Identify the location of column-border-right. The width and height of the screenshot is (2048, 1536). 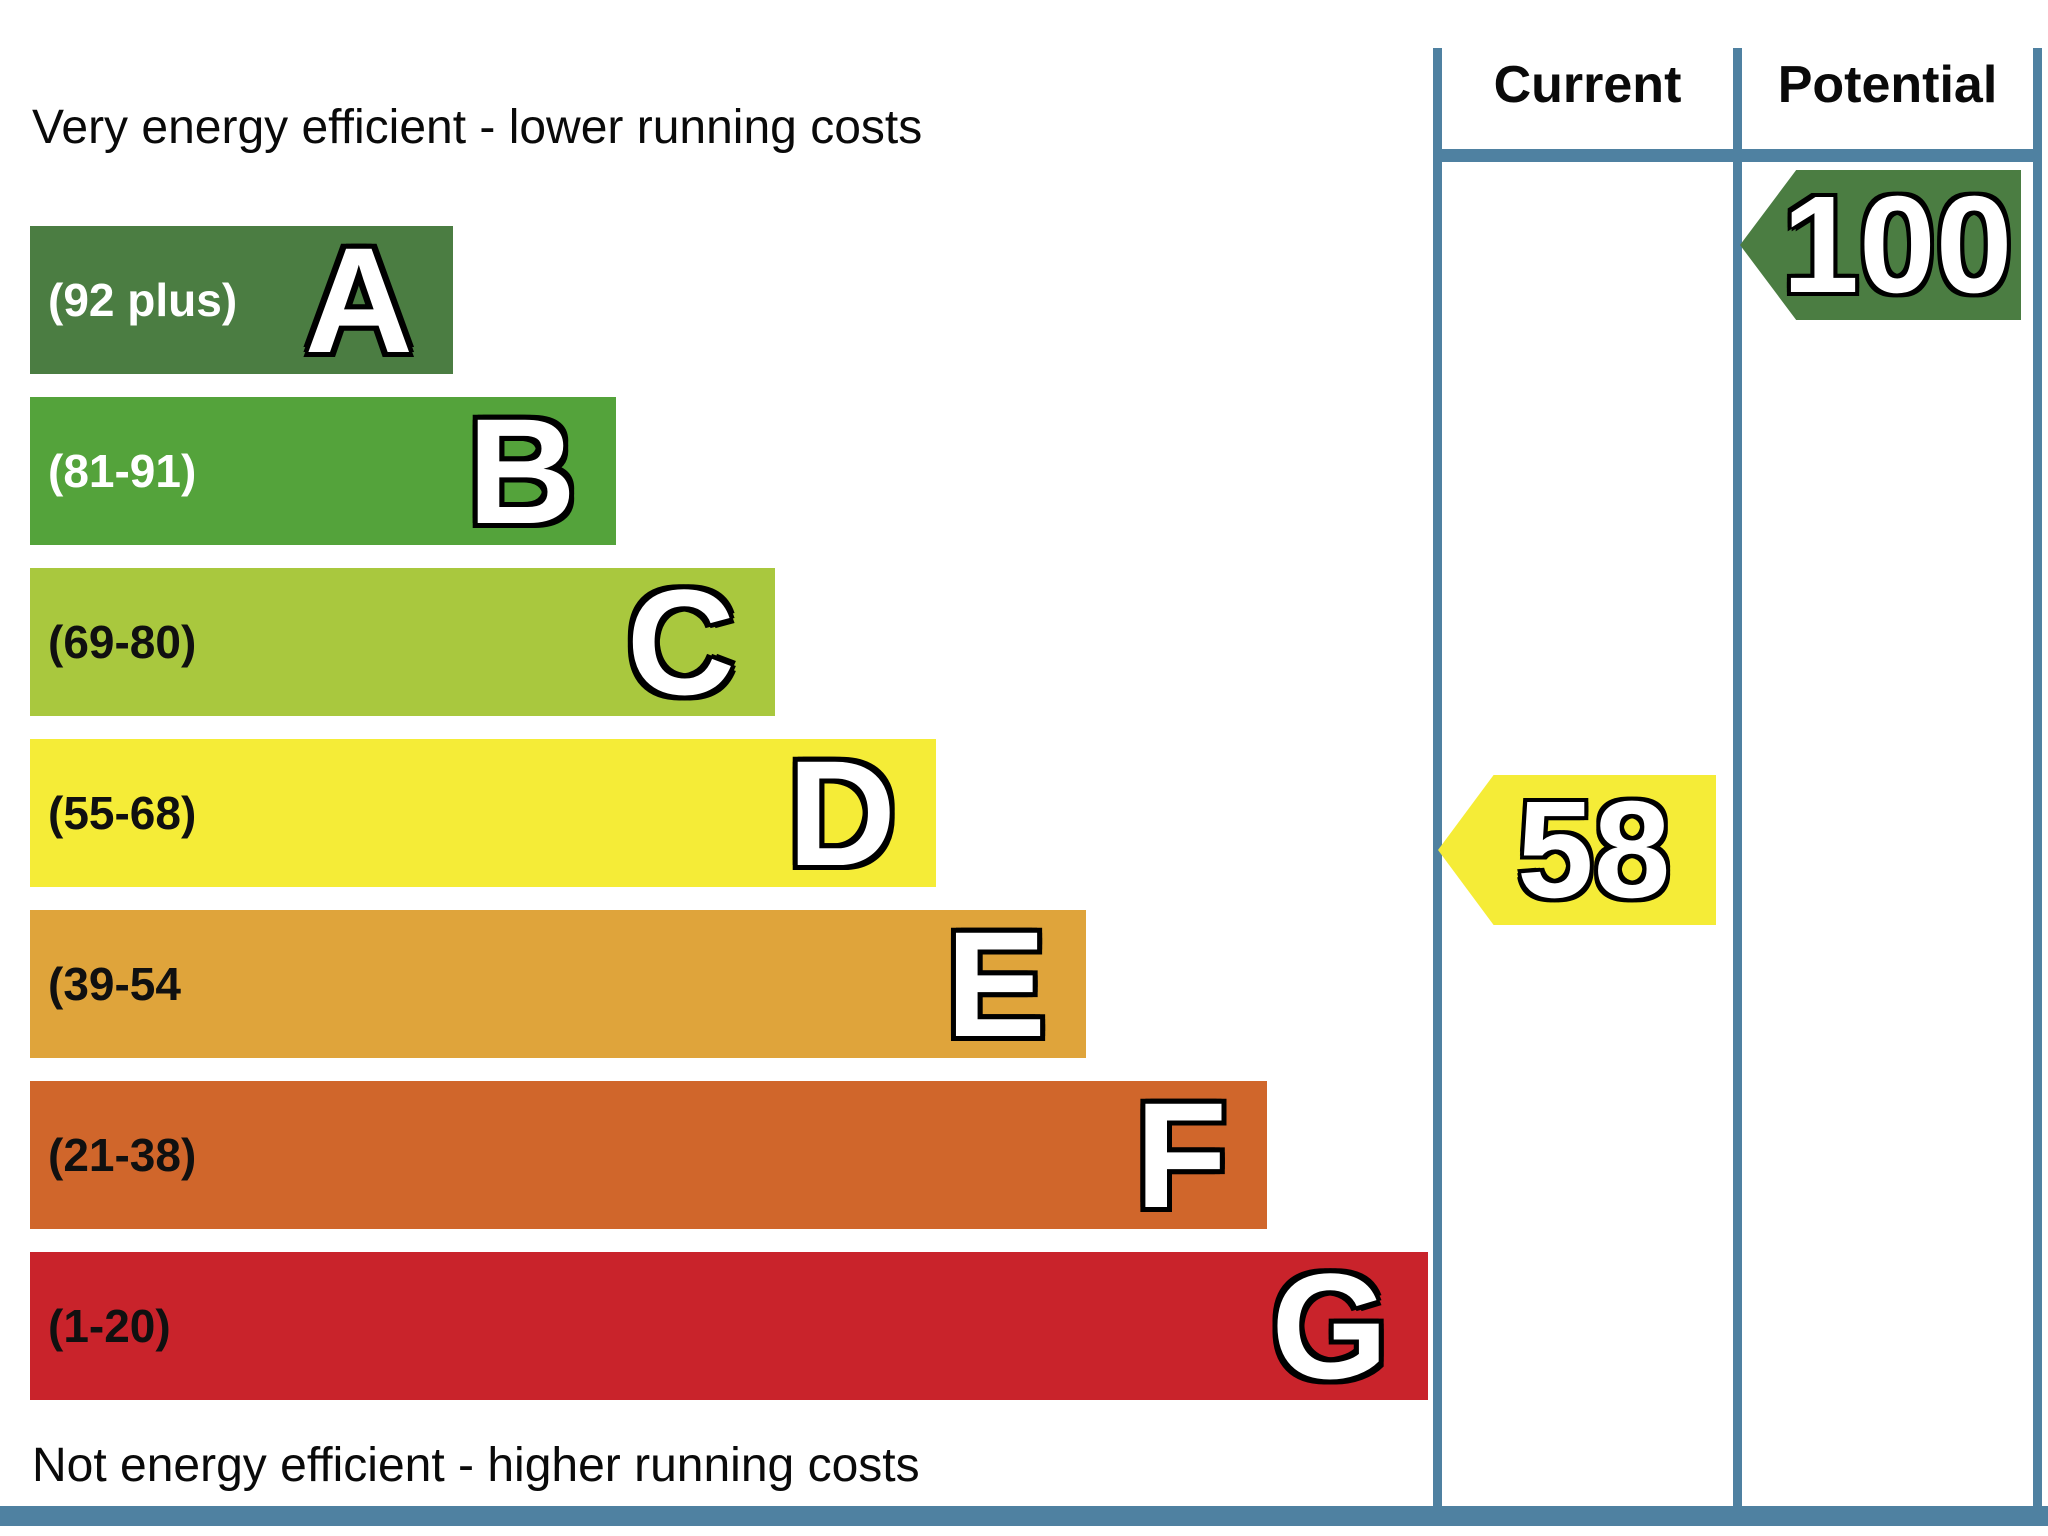
(2037, 777).